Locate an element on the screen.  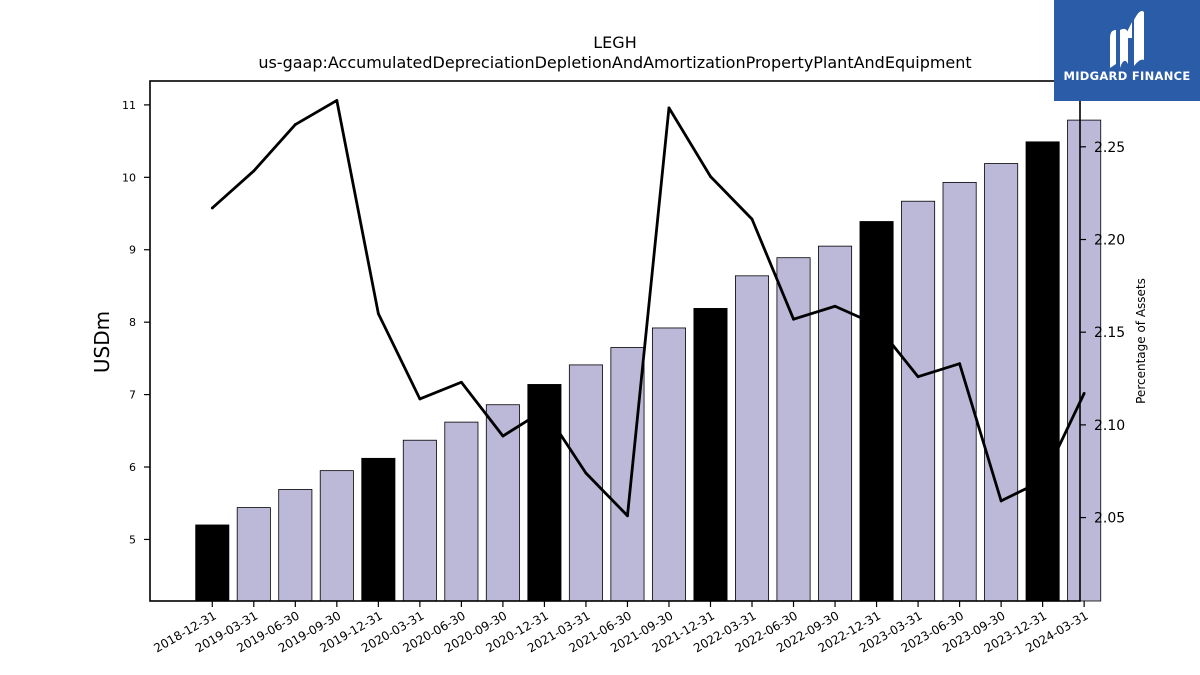
y-tick-label: 7 is located at coordinates (132, 395).